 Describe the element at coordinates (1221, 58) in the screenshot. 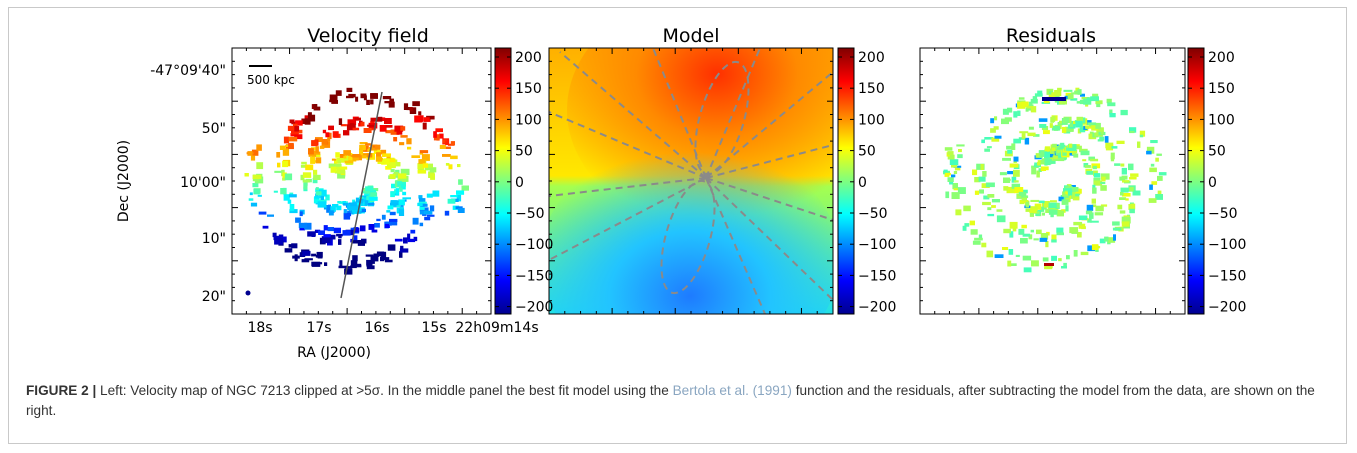

I see `colorbar-3-tick-label: 200` at that location.